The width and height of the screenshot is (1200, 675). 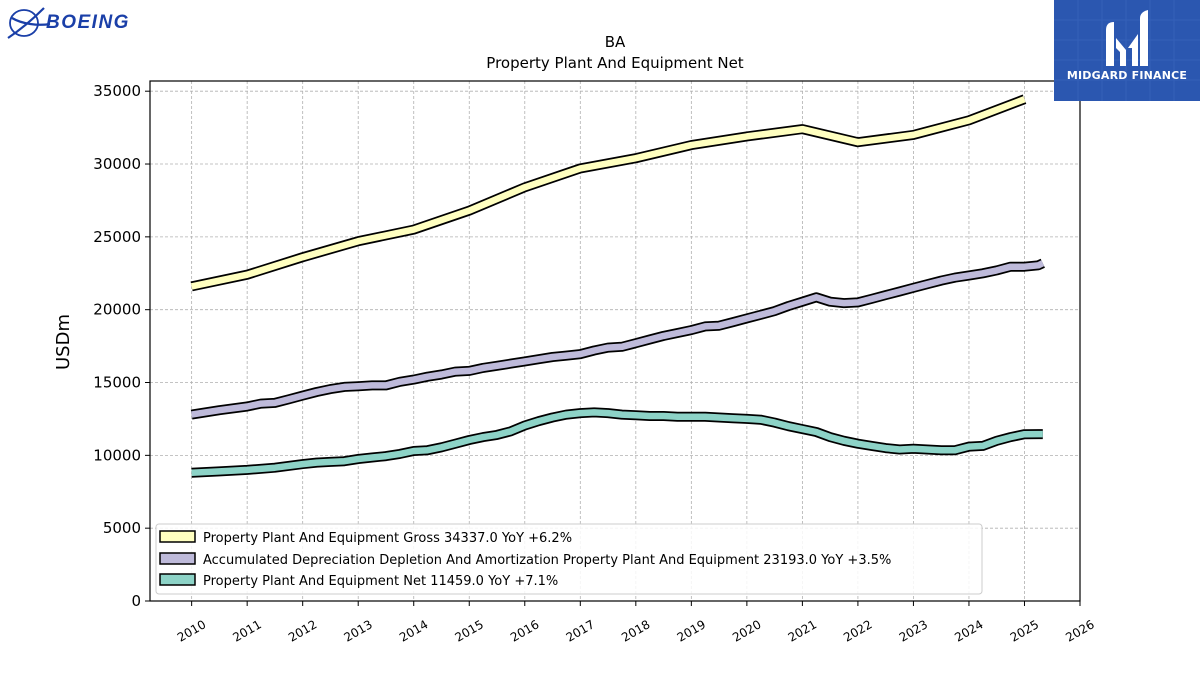 I want to click on series-fill, so click(x=617, y=443).